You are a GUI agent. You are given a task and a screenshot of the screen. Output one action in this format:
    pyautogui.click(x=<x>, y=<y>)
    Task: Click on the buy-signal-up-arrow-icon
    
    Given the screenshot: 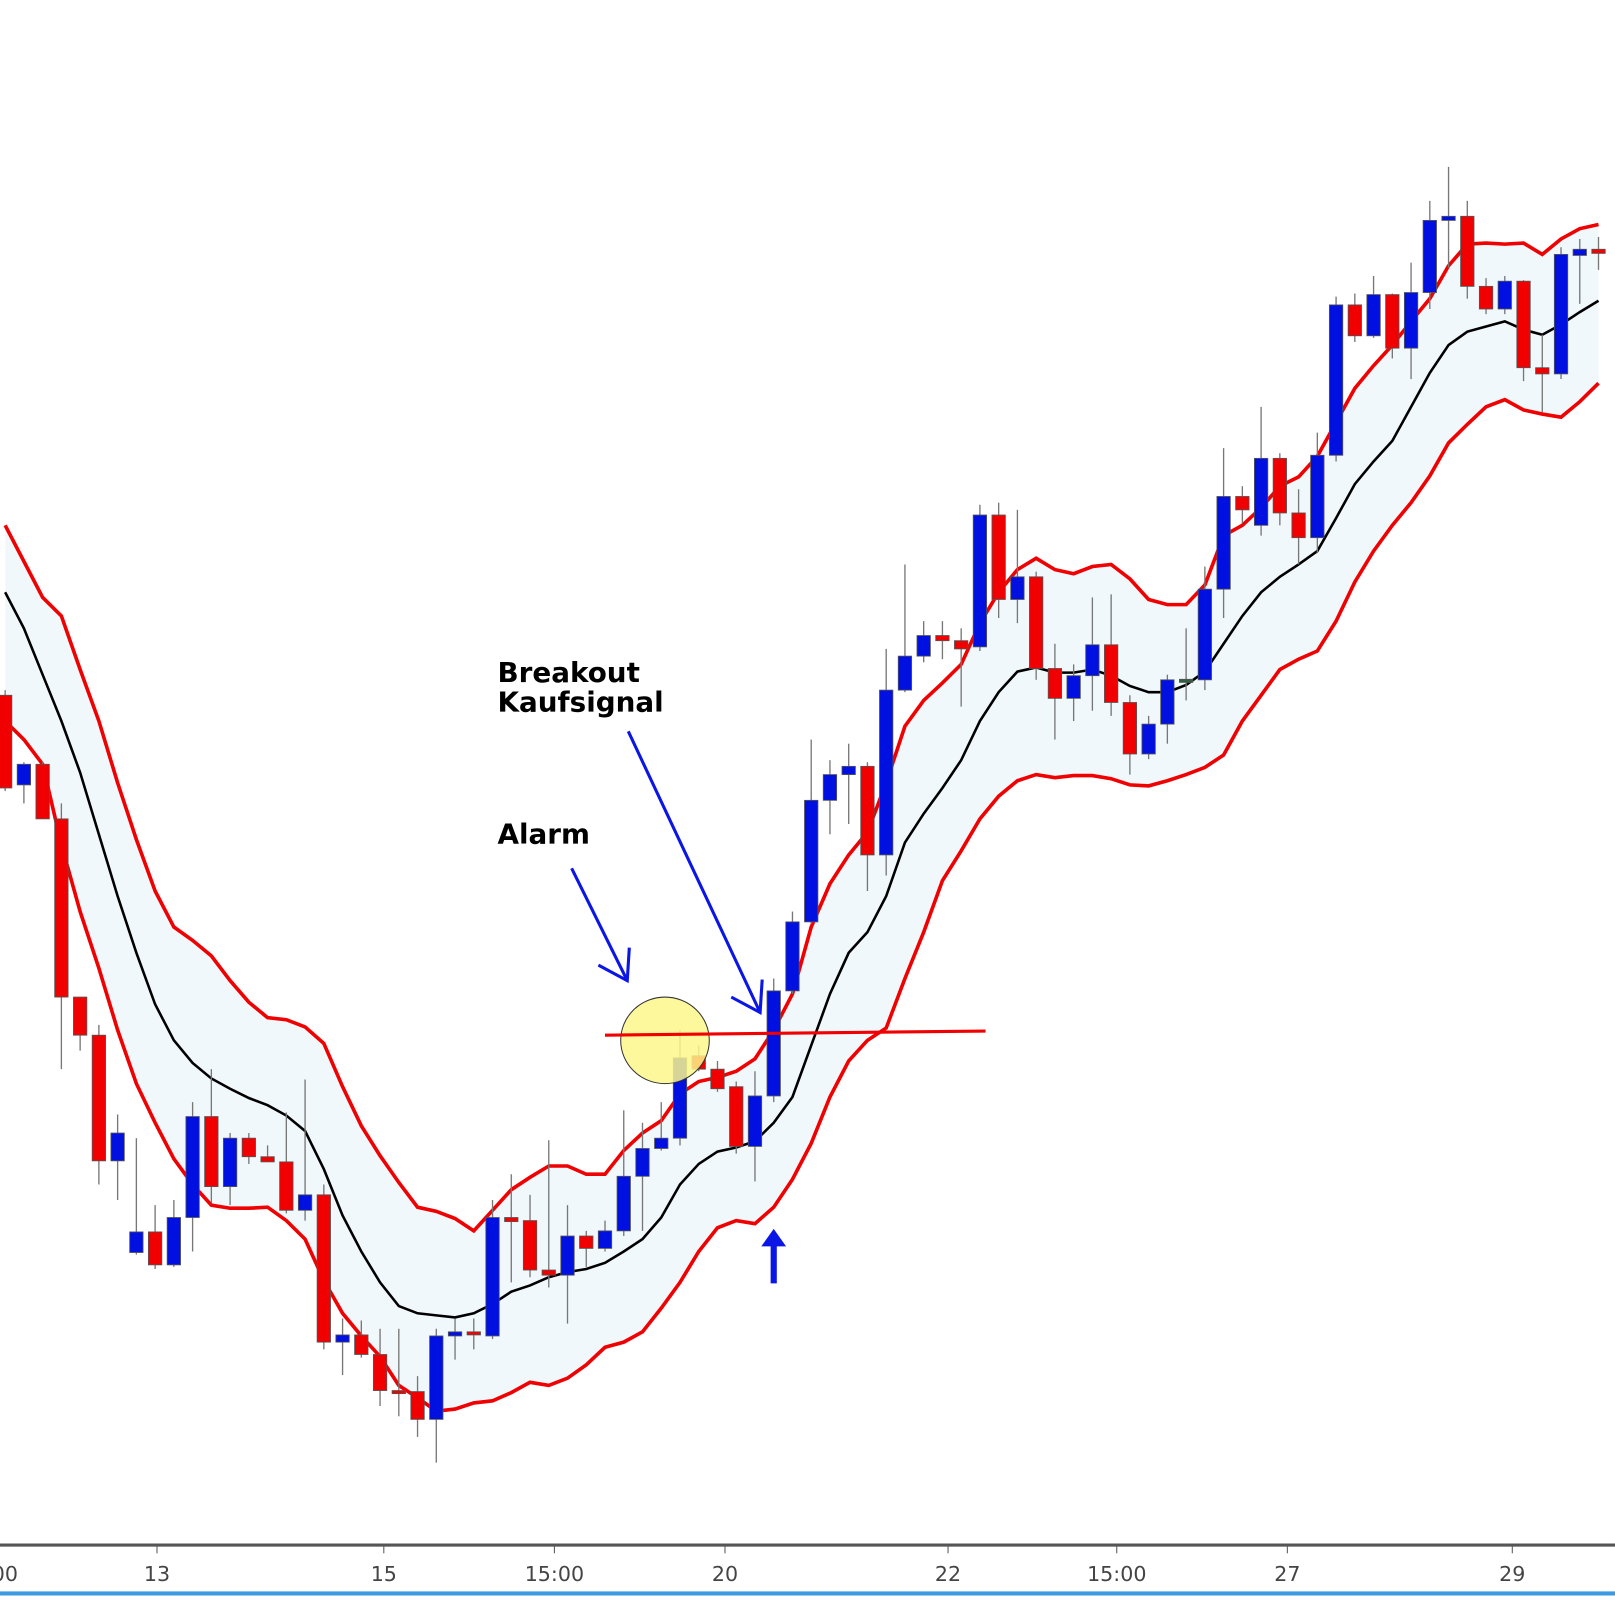 What is the action you would take?
    pyautogui.click(x=774, y=1256)
    